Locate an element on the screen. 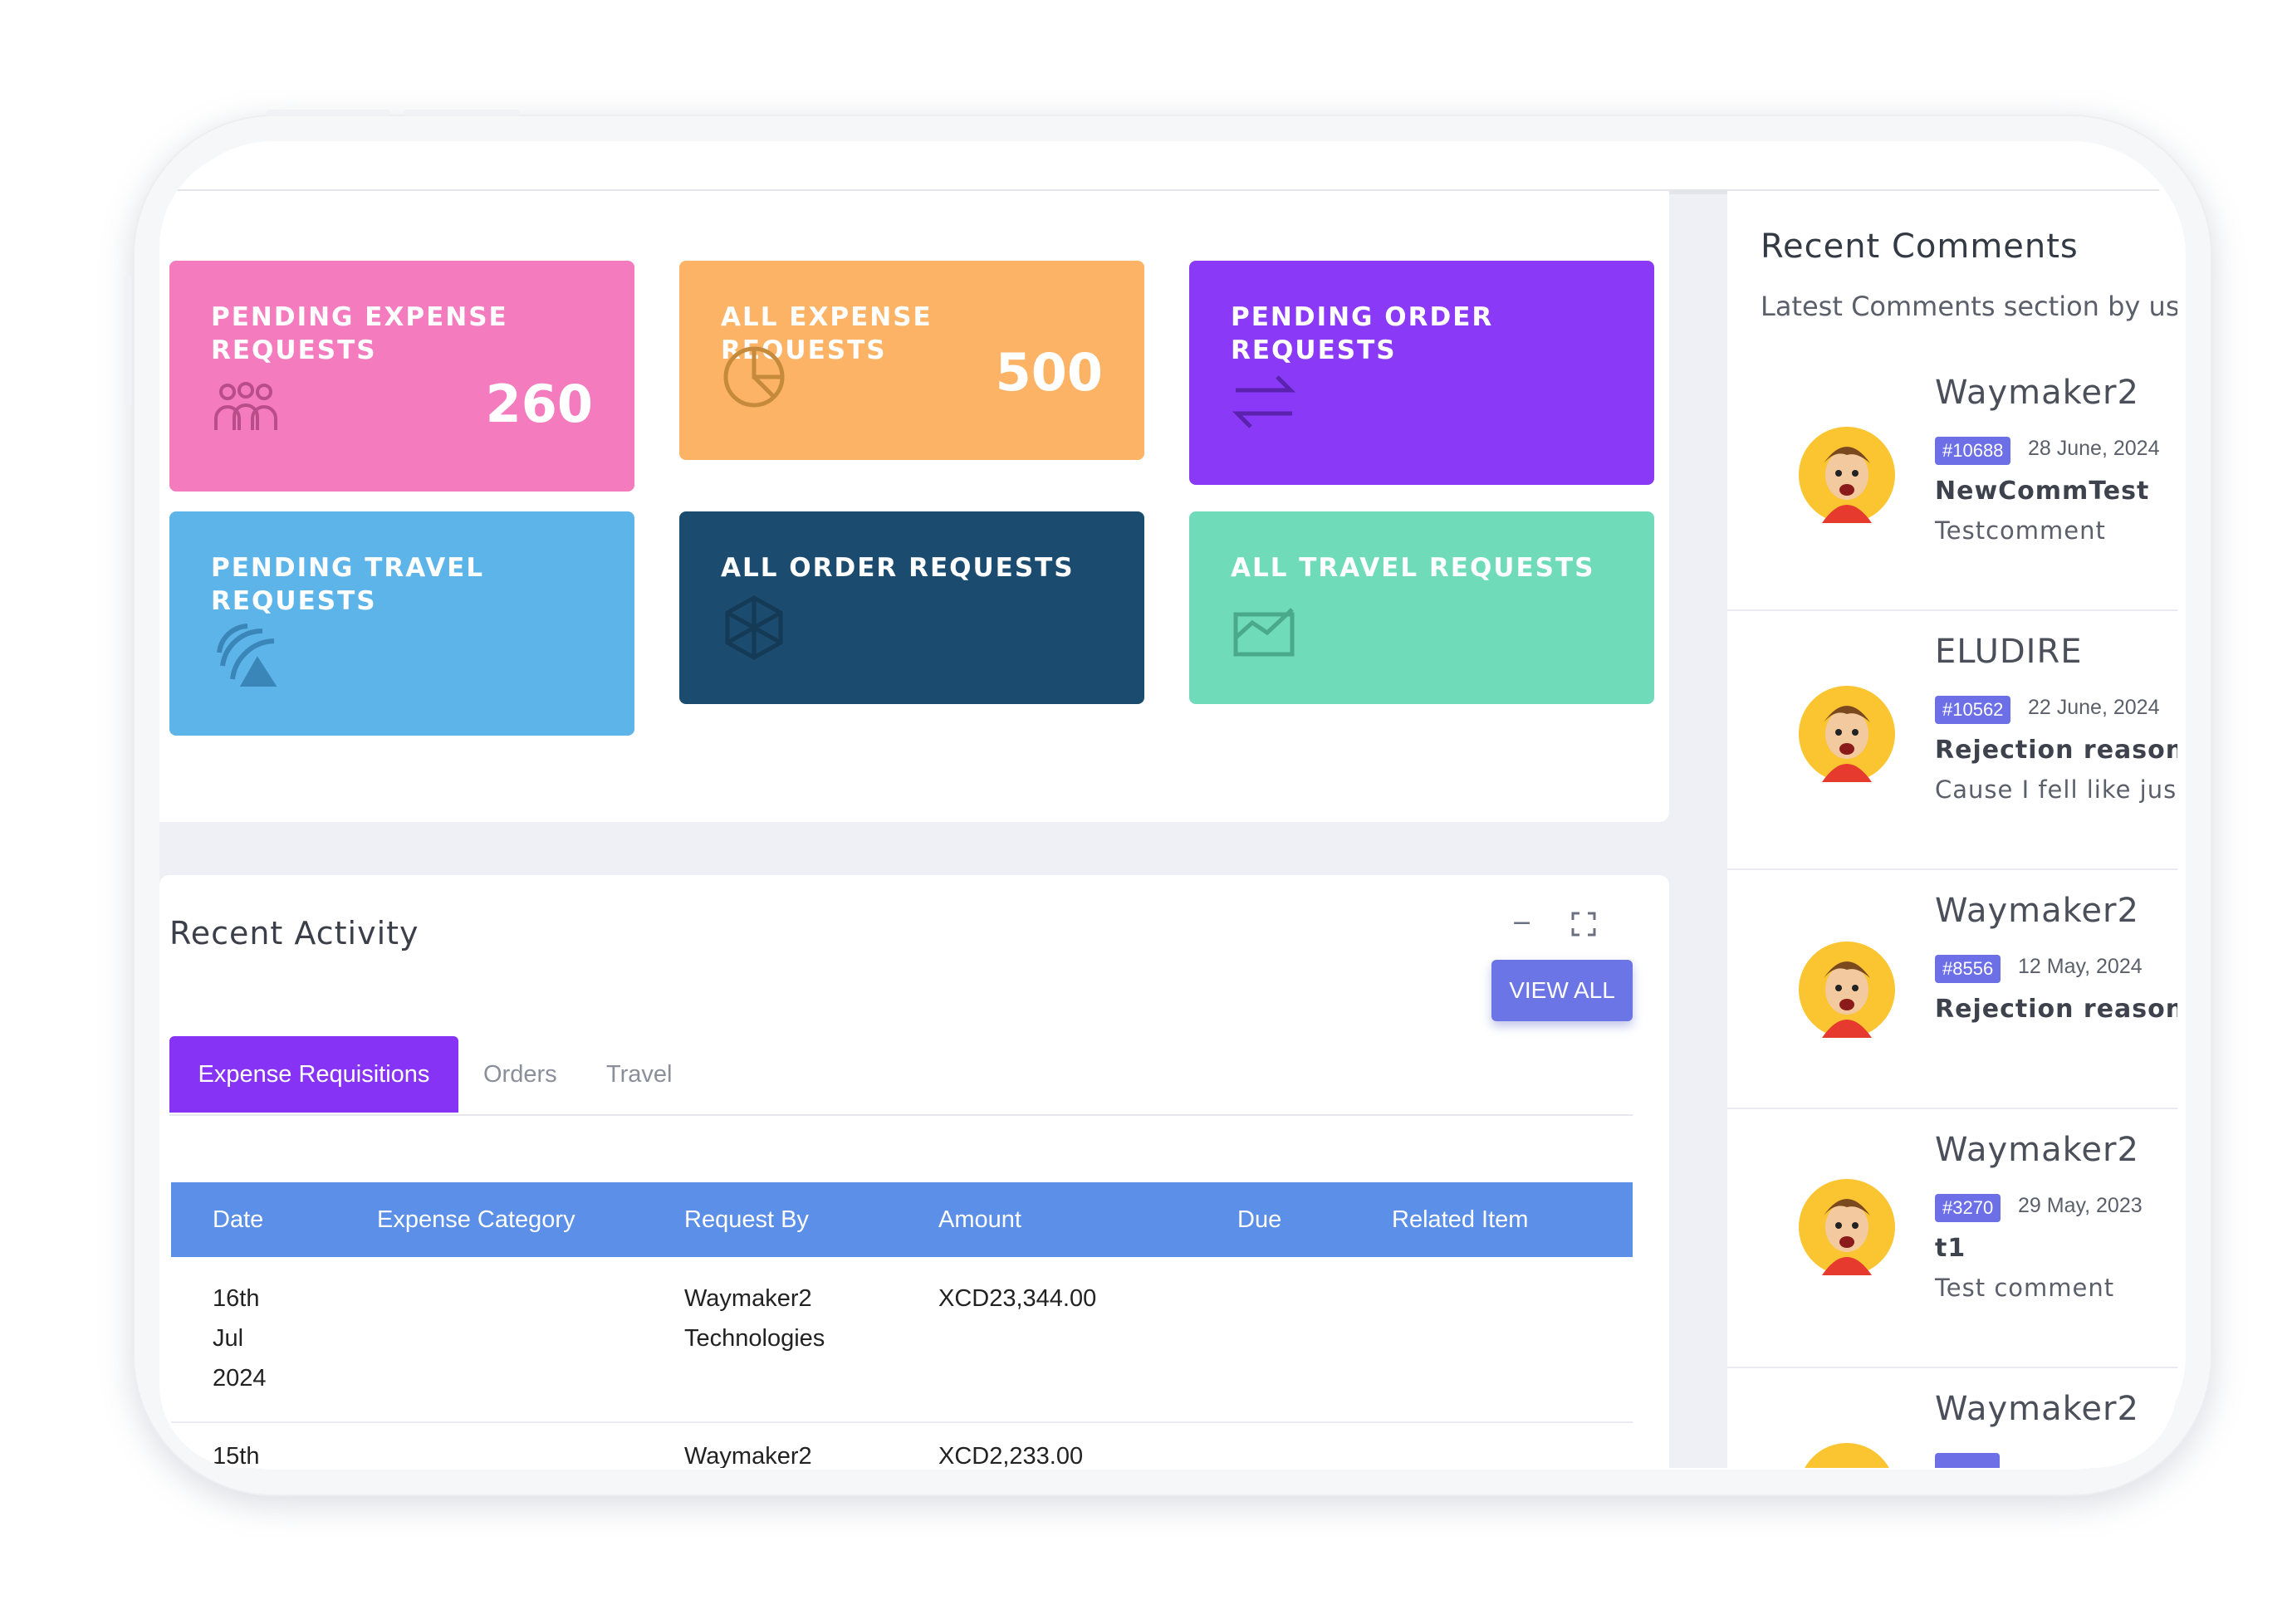 The width and height of the screenshot is (2292, 1624). cell-amount: XCD23,344.00 is located at coordinates (1017, 1298).